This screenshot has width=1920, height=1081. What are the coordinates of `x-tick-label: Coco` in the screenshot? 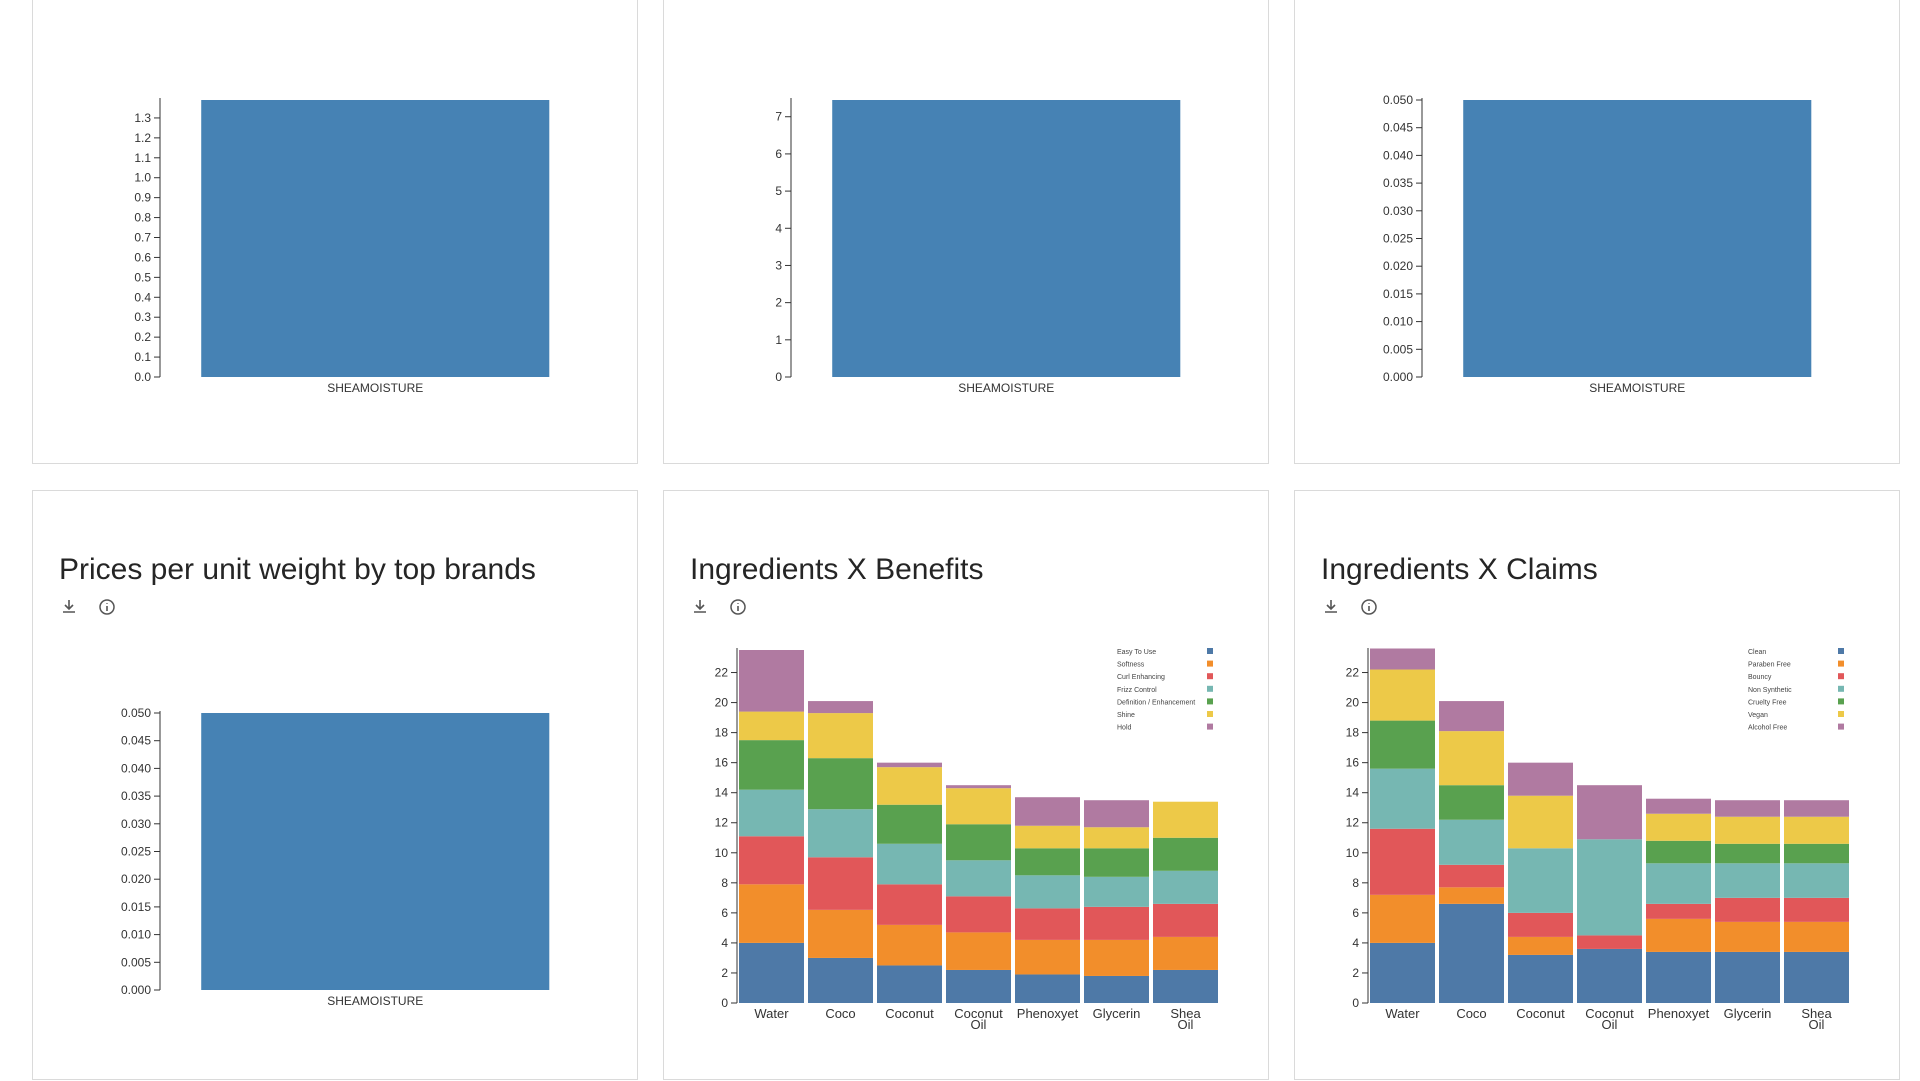 It's located at (1471, 1013).